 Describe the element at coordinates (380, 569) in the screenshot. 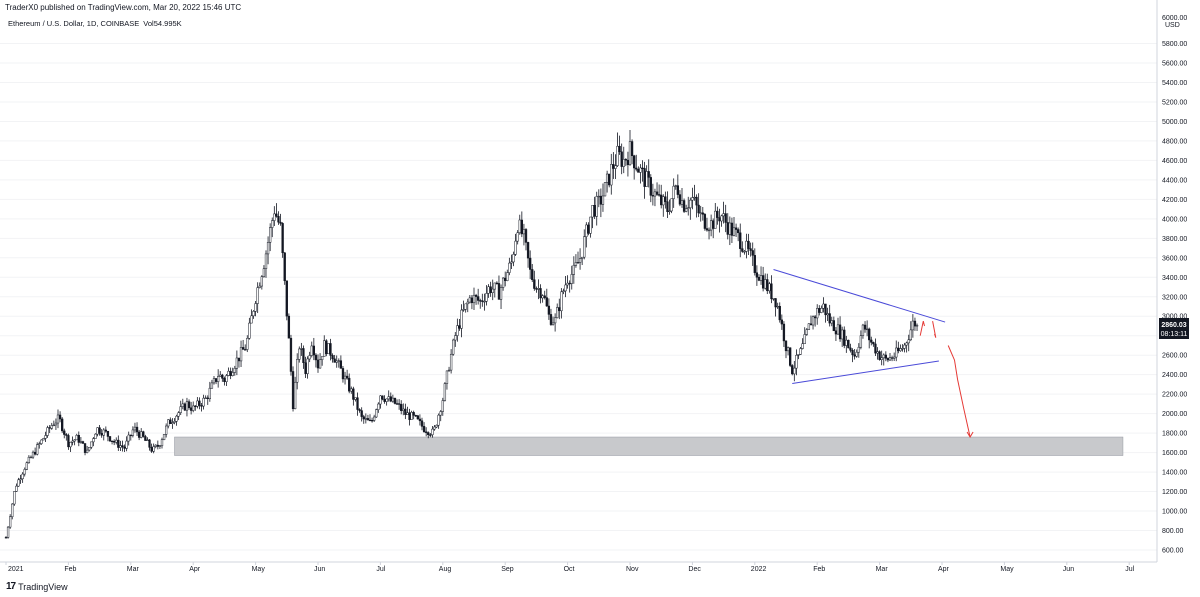

I see `time-tick-label: Jul` at that location.